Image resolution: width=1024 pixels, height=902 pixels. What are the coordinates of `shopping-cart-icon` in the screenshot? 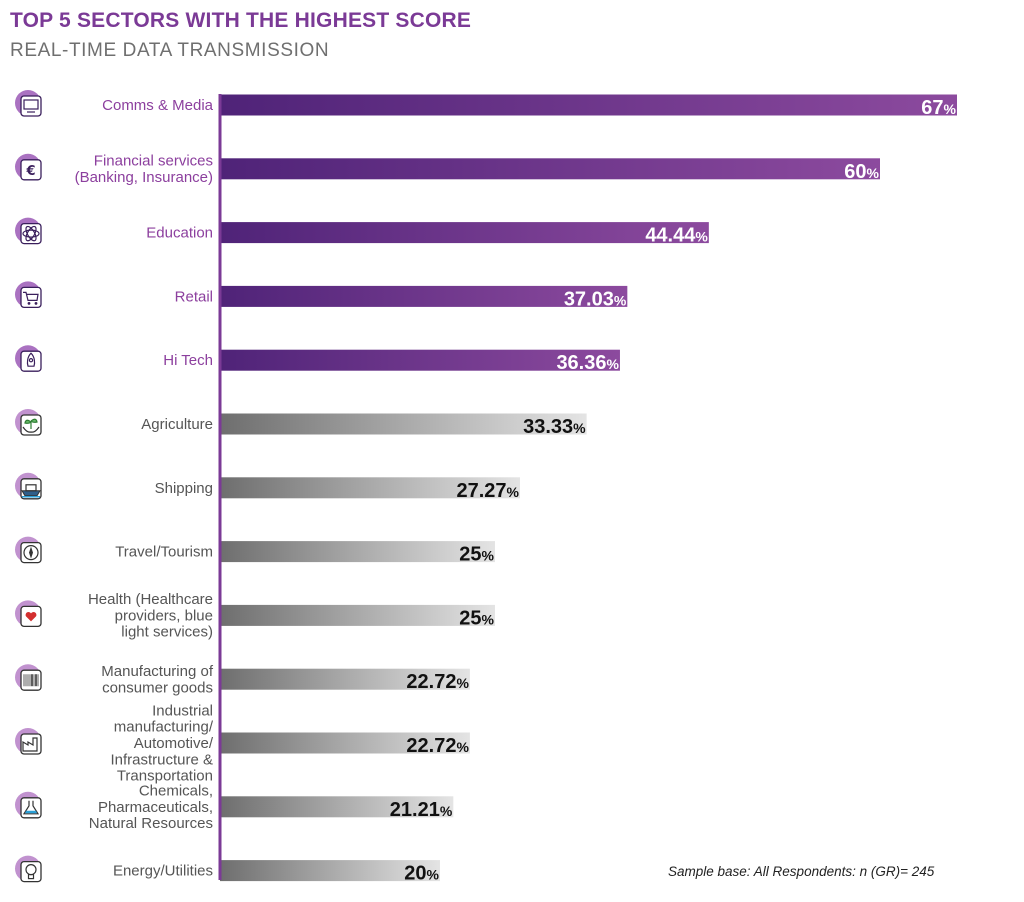 It's located at (28, 295).